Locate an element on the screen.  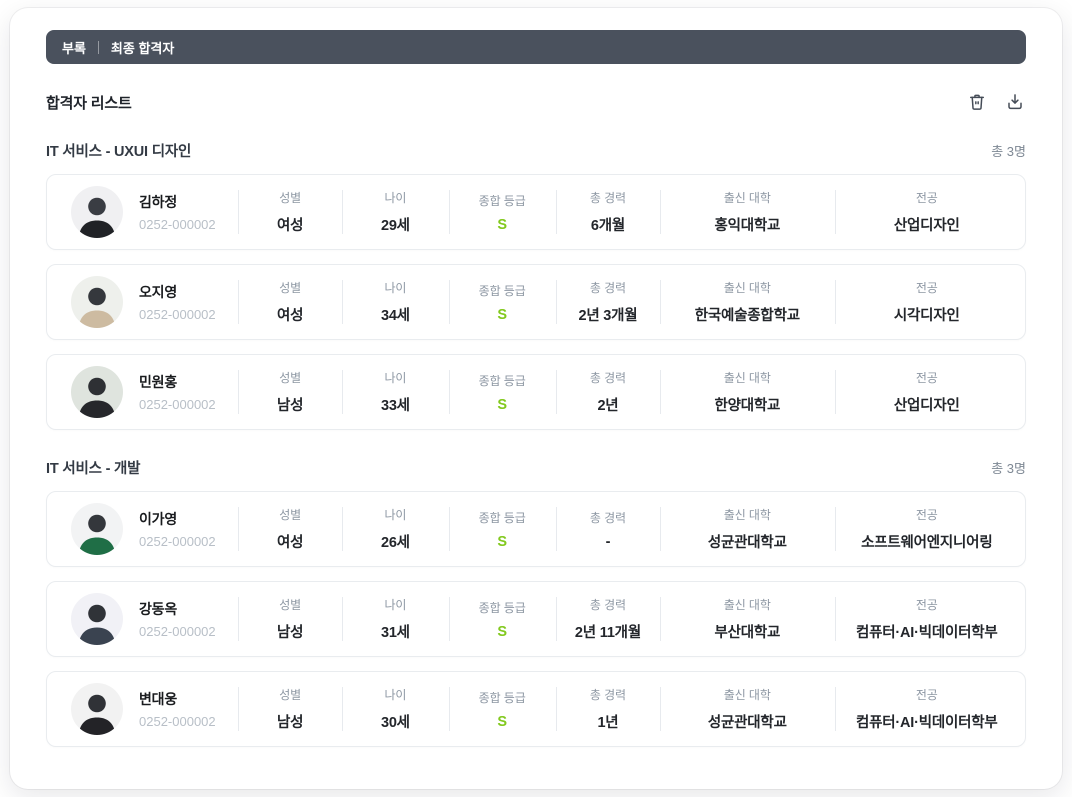
trash-icon is located at coordinates (977, 102).